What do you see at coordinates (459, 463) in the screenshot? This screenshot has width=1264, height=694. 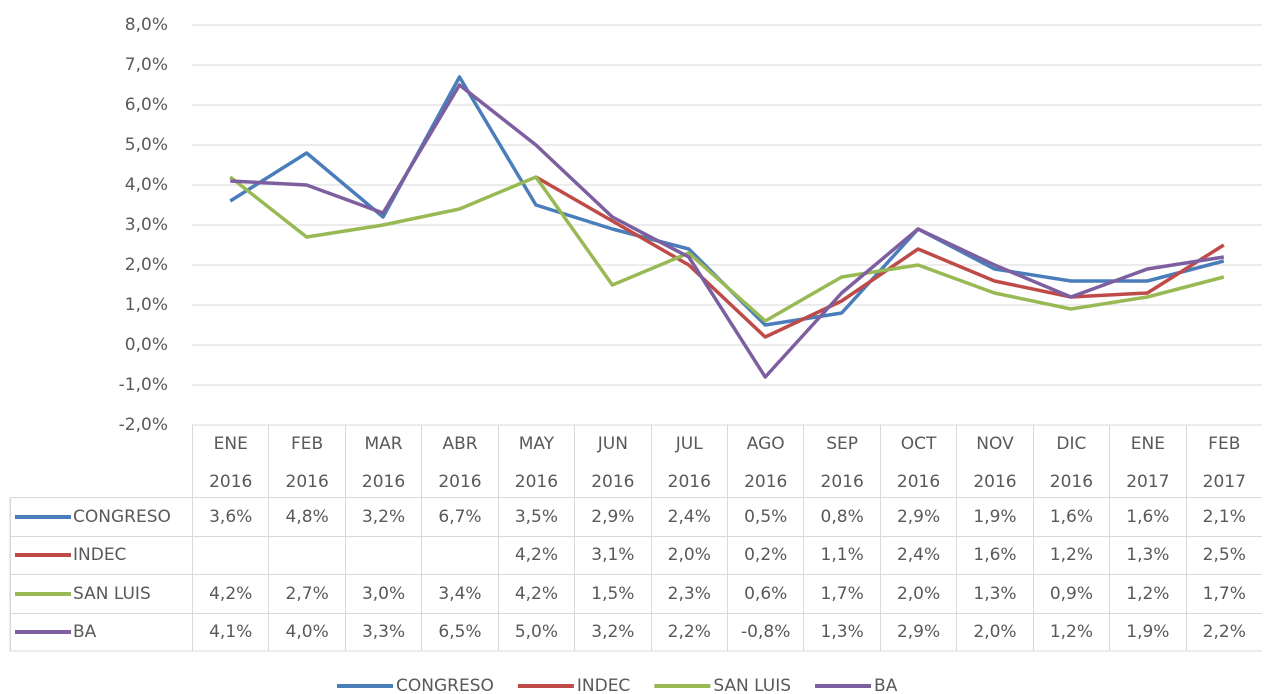 I see `x-tick-label: ABR 2016` at bounding box center [459, 463].